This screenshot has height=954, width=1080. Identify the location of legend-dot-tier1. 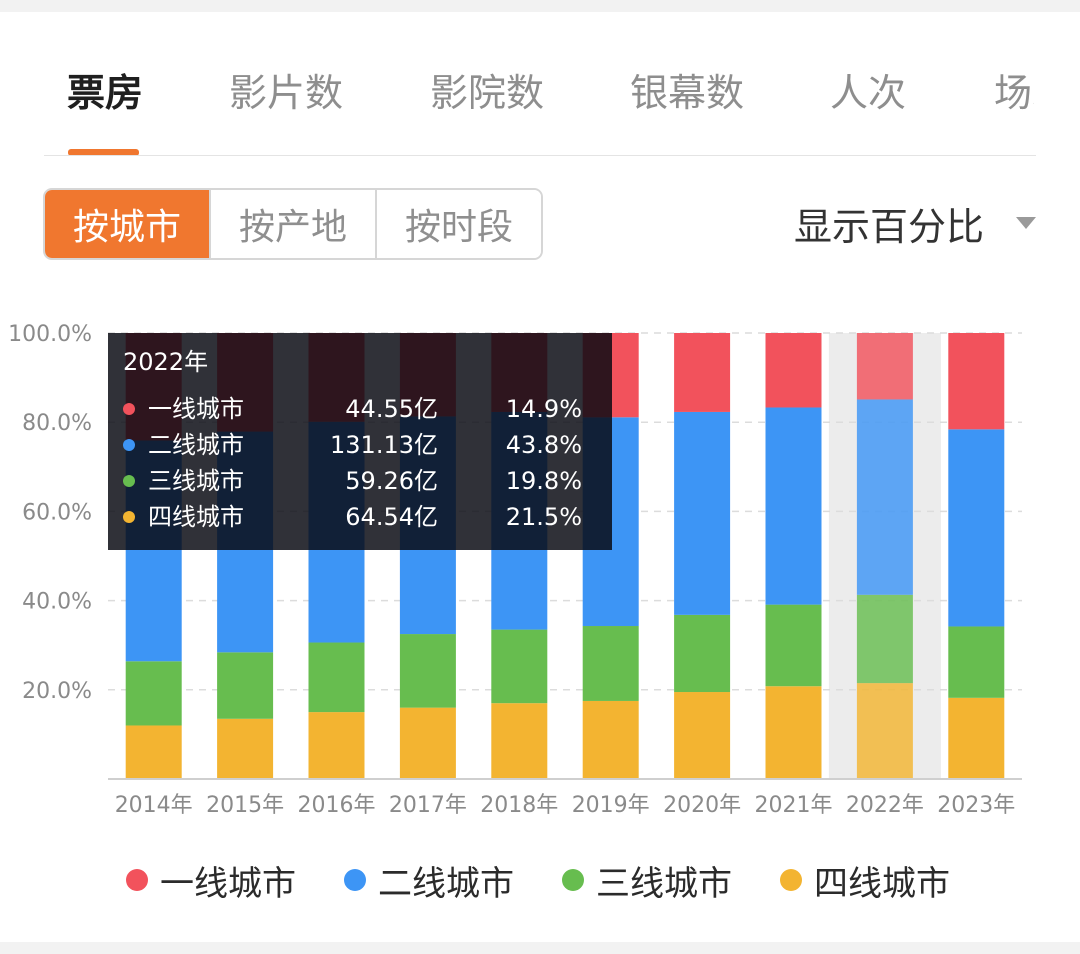
(137, 880).